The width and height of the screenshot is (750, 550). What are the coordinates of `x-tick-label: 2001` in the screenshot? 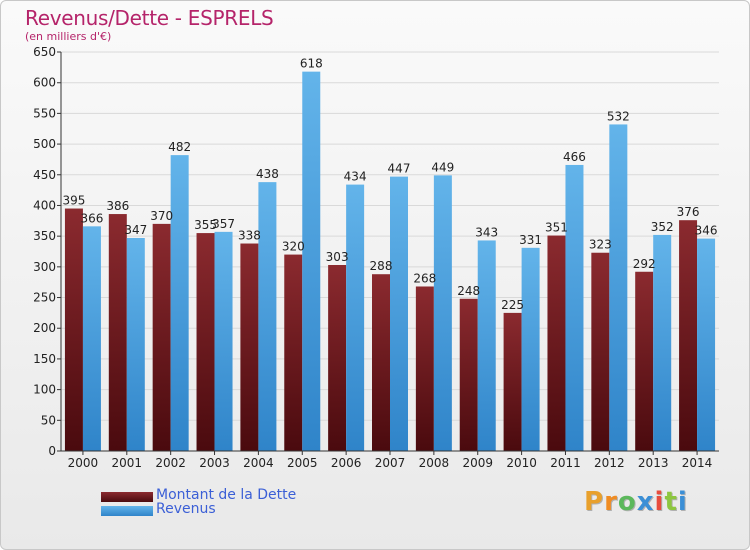 It's located at (127, 463).